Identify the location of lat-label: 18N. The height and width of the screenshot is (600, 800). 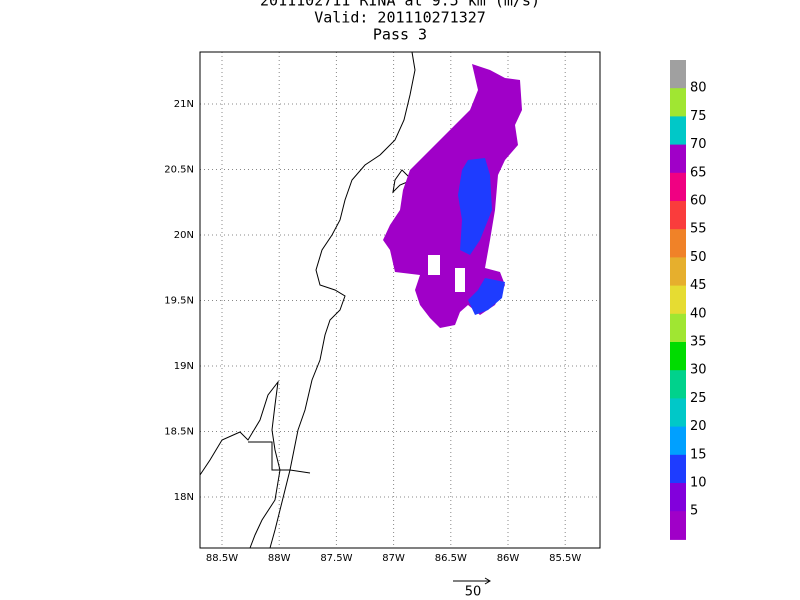
(184, 497).